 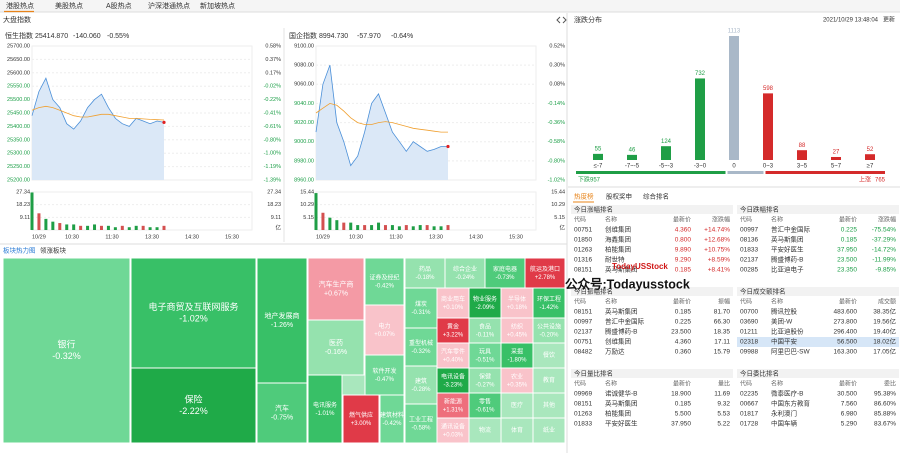 What do you see at coordinates (682, 302) in the screenshot?
I see `column-header: 最新价` at bounding box center [682, 302].